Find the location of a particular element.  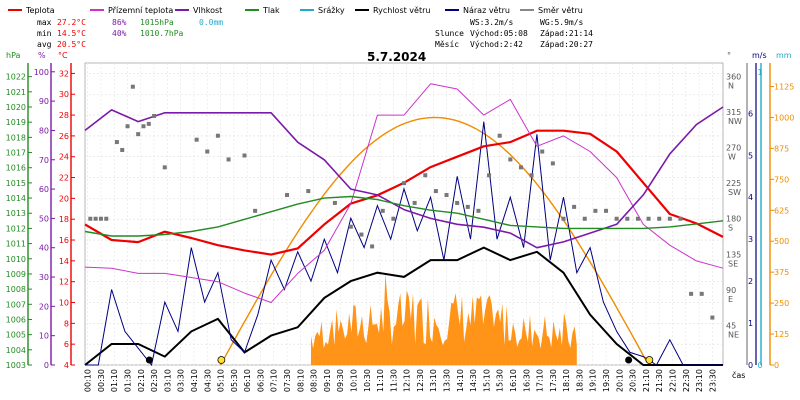

temperature-tick-label: 10 is located at coordinates (64, 303).